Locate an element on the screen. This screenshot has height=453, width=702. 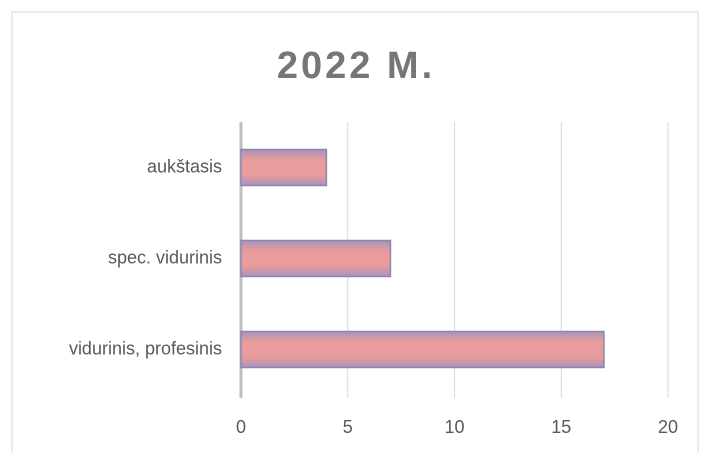
x-tick-label: 5 is located at coordinates (348, 427).